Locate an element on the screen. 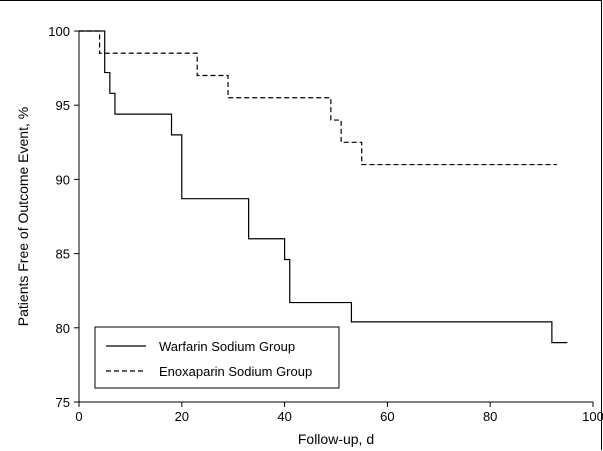 This screenshot has height=451, width=603. x-tick-label-0: 0 is located at coordinates (78, 416).